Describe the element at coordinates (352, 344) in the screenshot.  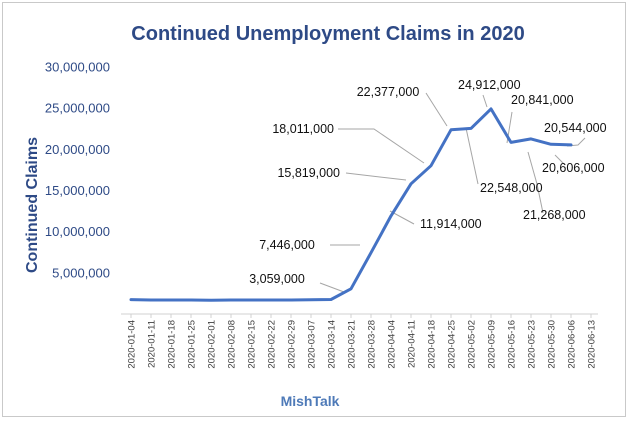
I see `x-tick-label: 2020-03-21` at that location.